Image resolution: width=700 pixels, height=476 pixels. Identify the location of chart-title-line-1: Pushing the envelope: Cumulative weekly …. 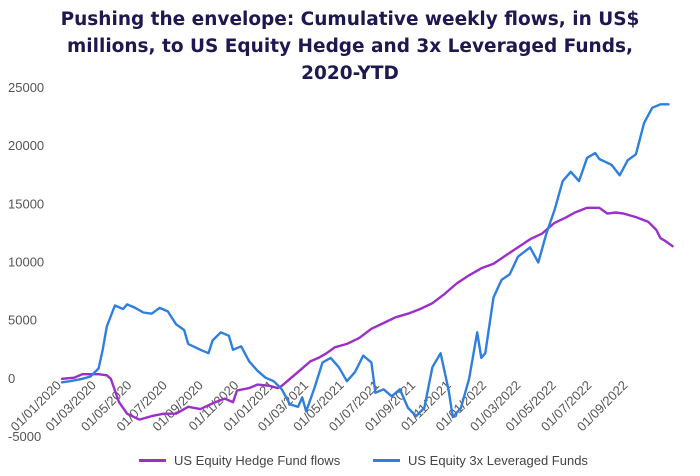
(350, 19).